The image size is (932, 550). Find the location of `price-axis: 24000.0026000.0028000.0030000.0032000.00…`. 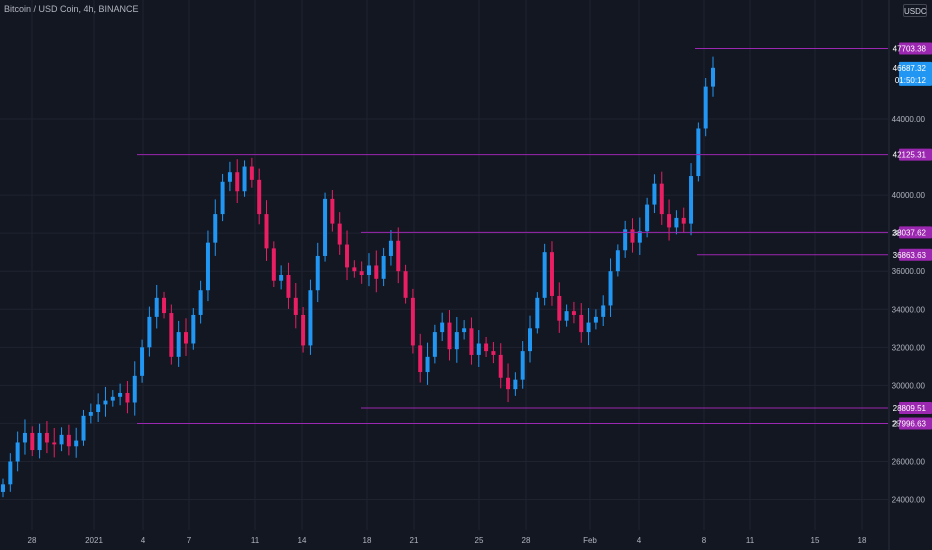

price-axis: 24000.0026000.0028000.0030000.0032000.00… is located at coordinates (909, 310).